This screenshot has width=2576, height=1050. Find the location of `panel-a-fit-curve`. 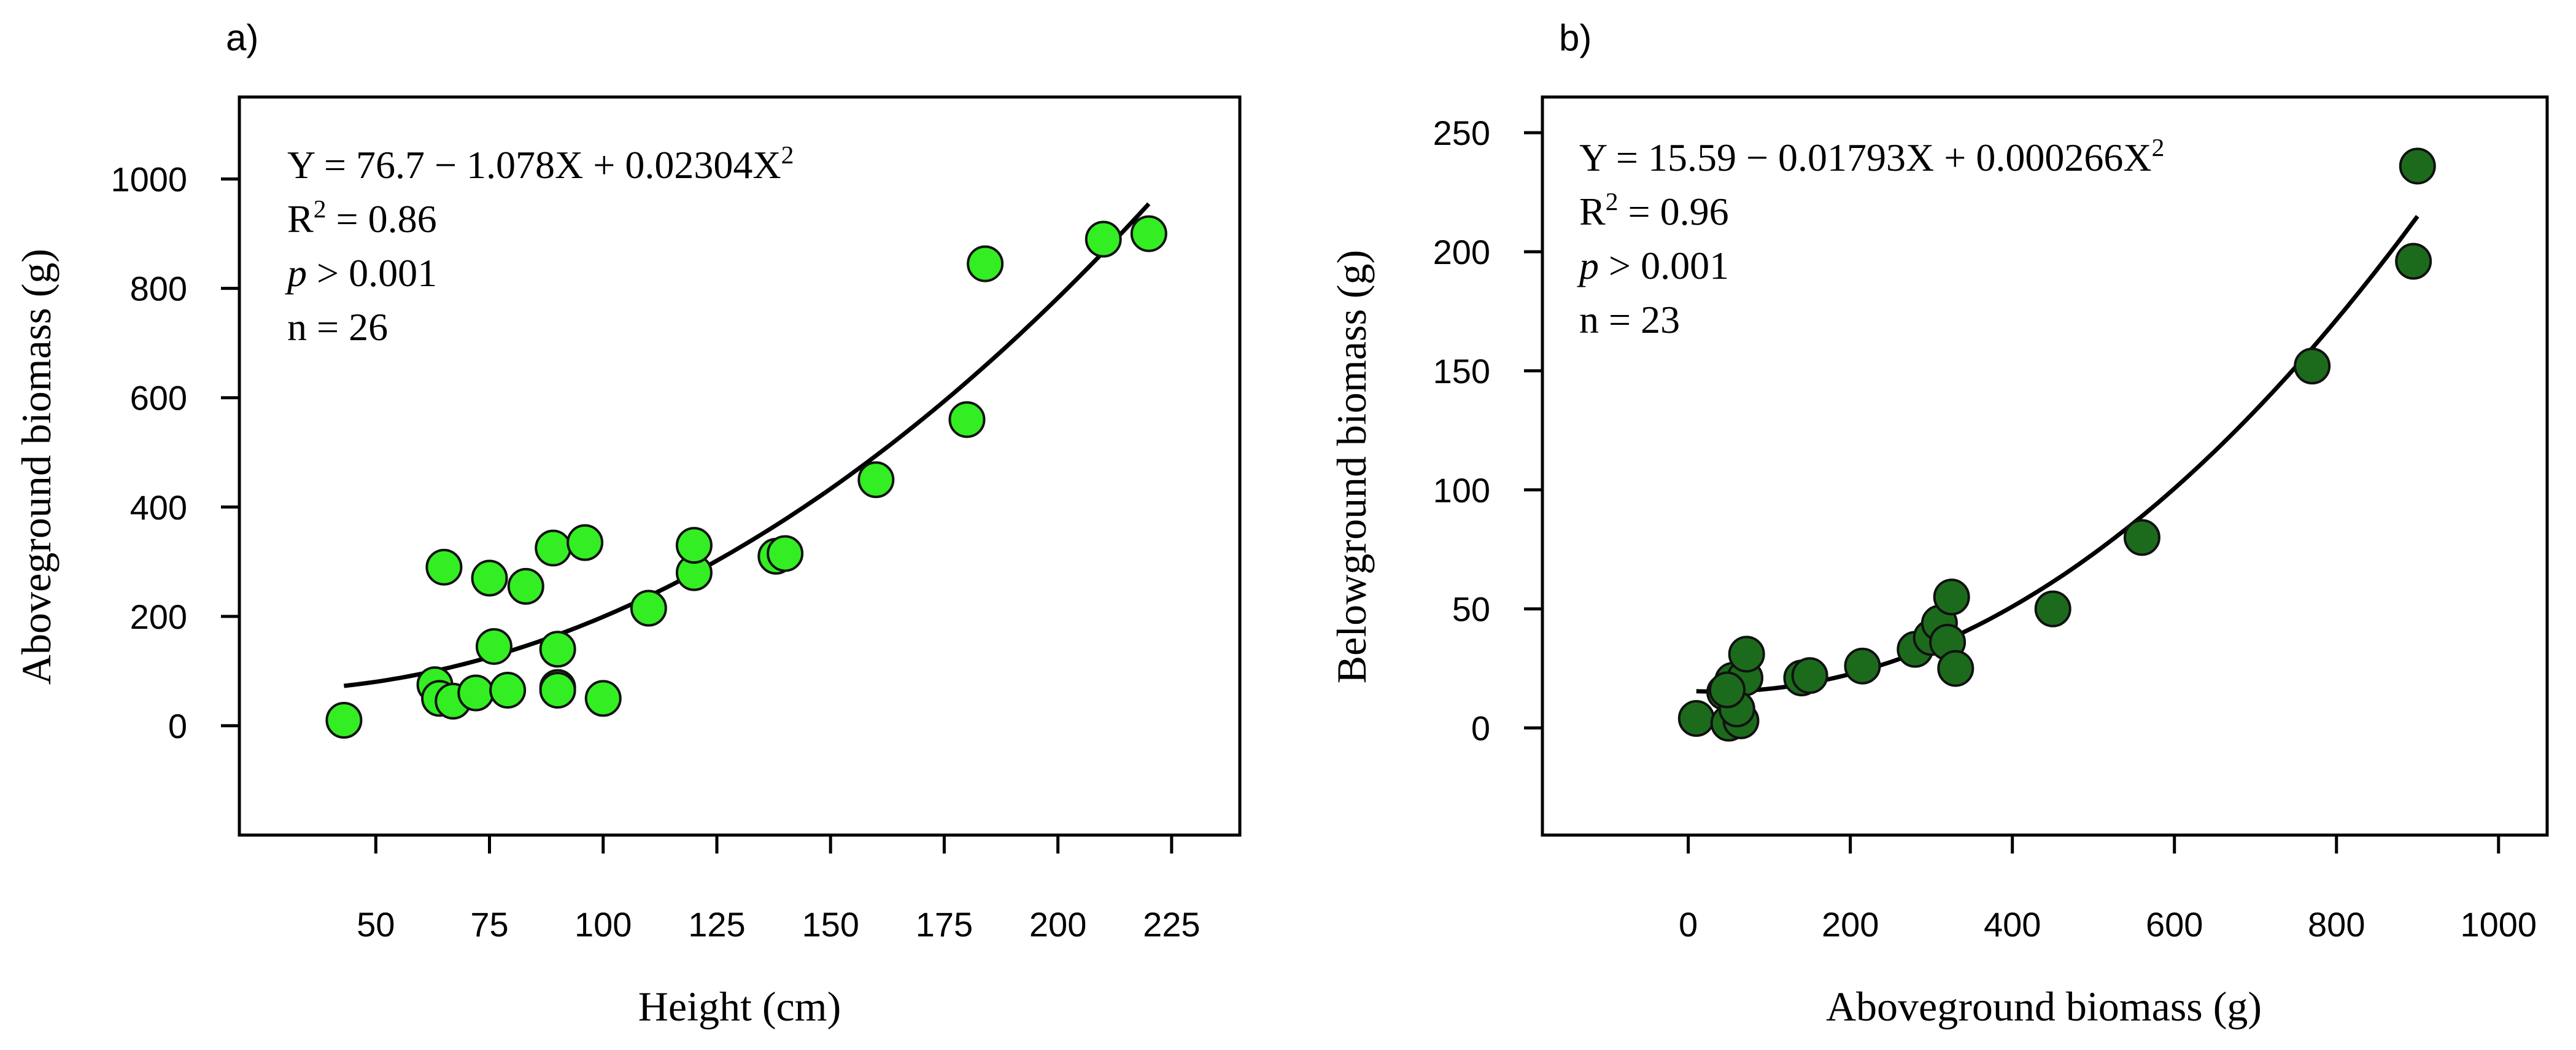

panel-a-fit-curve is located at coordinates (747, 445).